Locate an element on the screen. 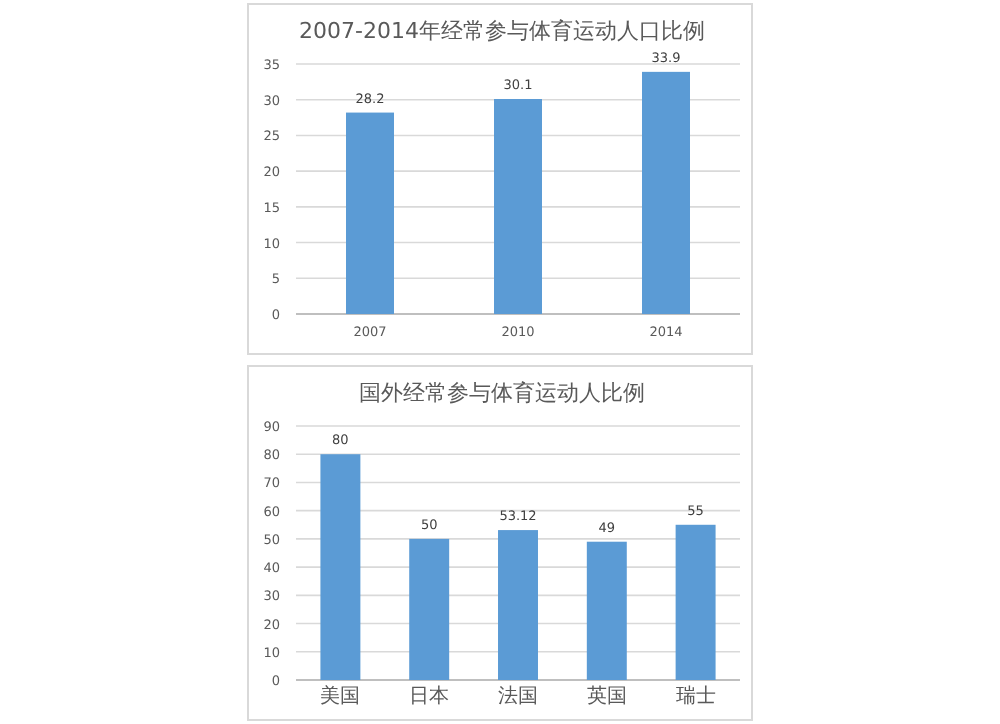  x-tick-label: 英国 is located at coordinates (606, 696).